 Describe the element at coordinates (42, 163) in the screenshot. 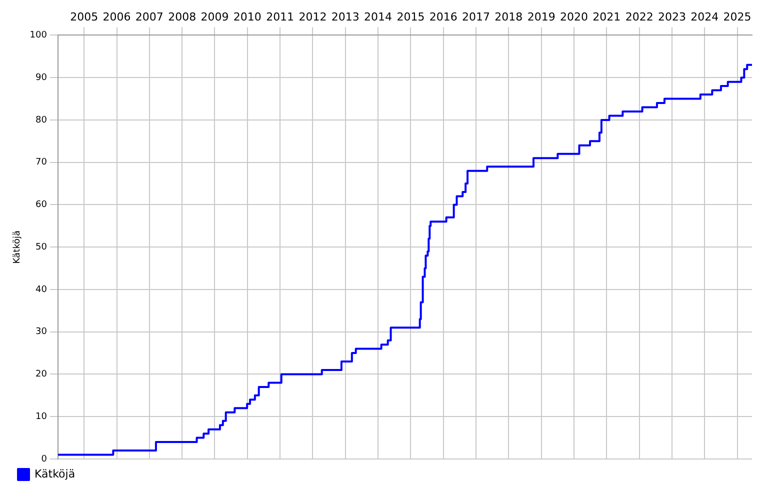

I see `y-tick-label: 70` at that location.